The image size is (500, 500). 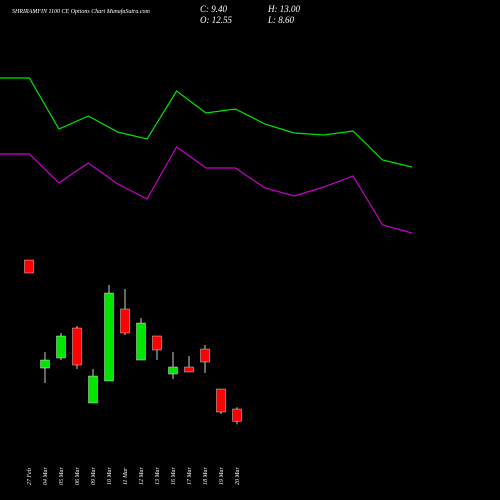 I want to click on x-tick-label: 13 Mar, so click(x=158, y=476).